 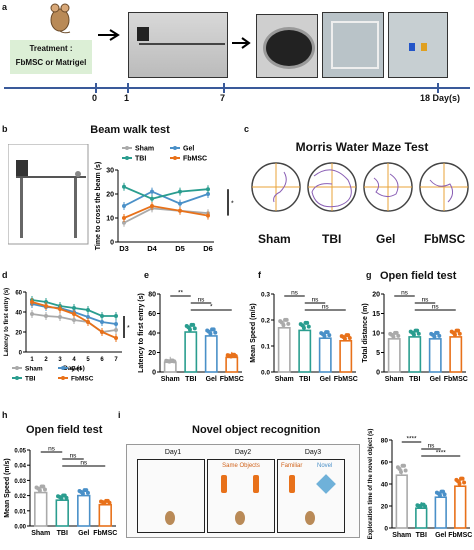 What do you see at coordinates (152, 248) in the screenshot?
I see `x-tick-label: D4` at bounding box center [152, 248].